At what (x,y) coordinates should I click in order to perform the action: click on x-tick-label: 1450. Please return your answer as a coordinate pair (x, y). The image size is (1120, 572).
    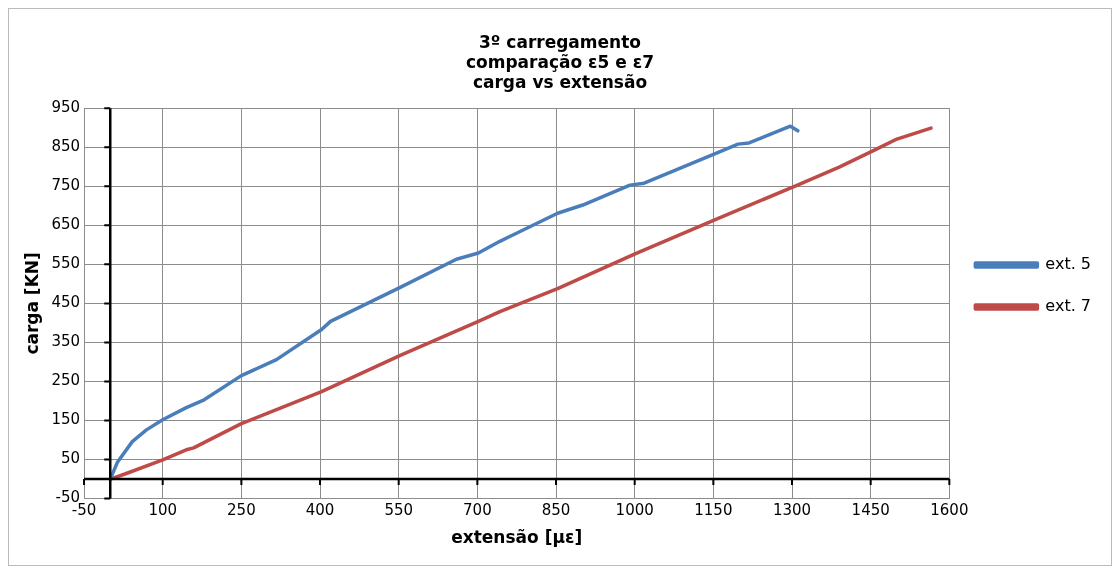
    Looking at the image, I should click on (870, 510).